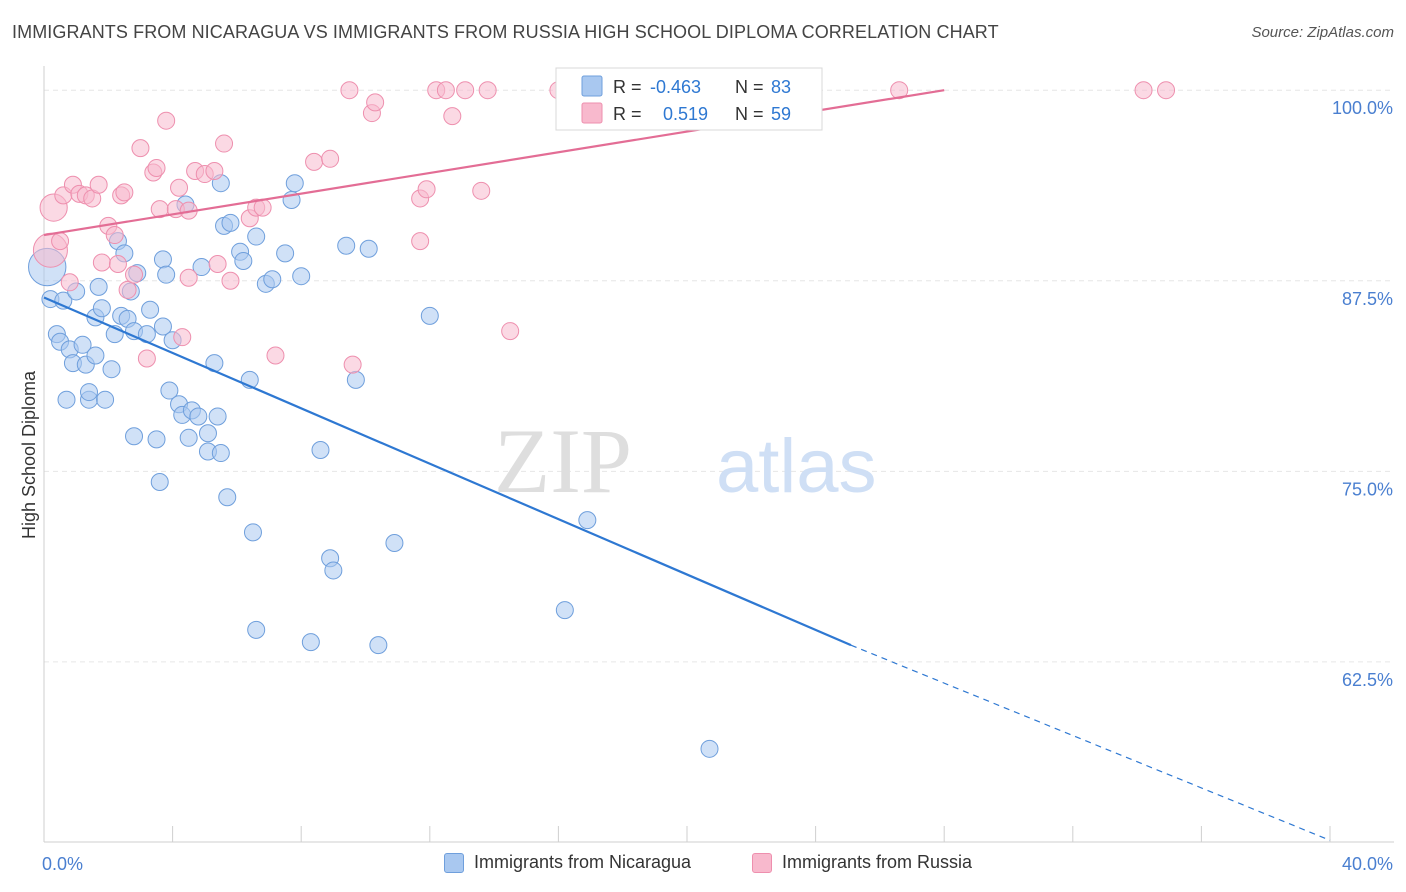 This screenshot has width=1406, height=892. I want to click on legend-swatch-russia-bottom, so click(762, 862).